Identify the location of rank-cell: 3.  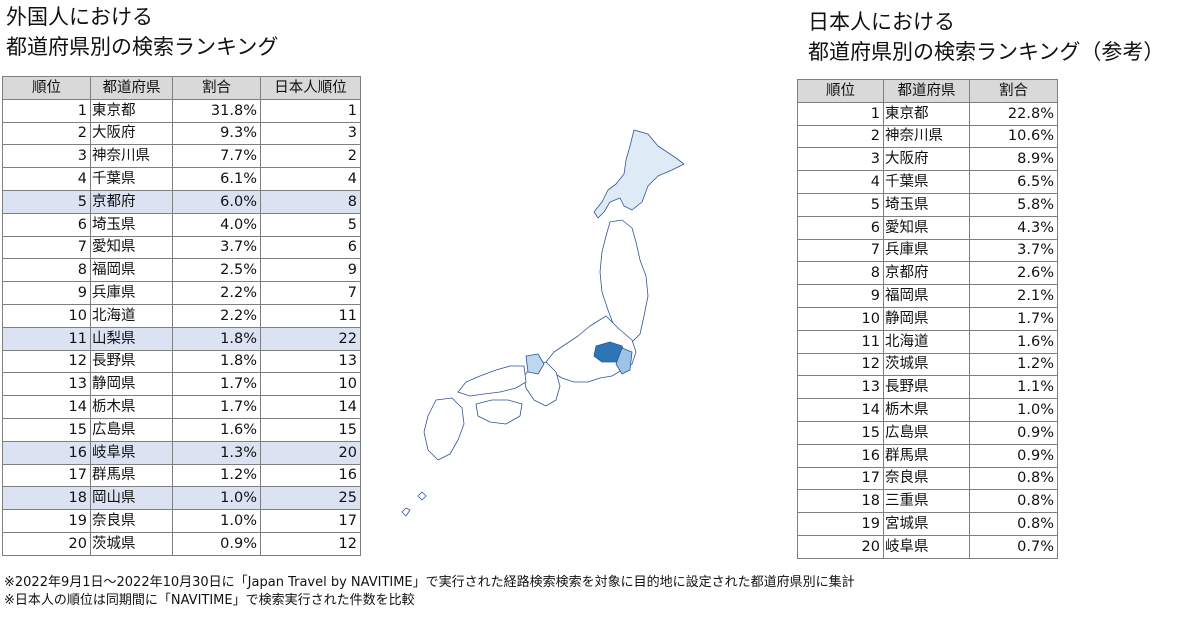
(840, 159).